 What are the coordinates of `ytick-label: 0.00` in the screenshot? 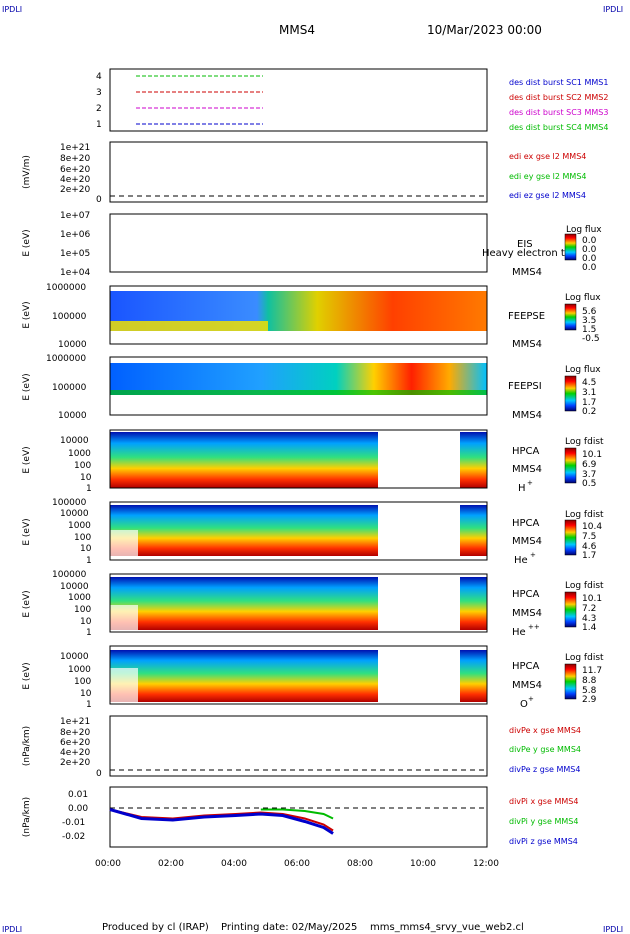 It's located at (78, 809).